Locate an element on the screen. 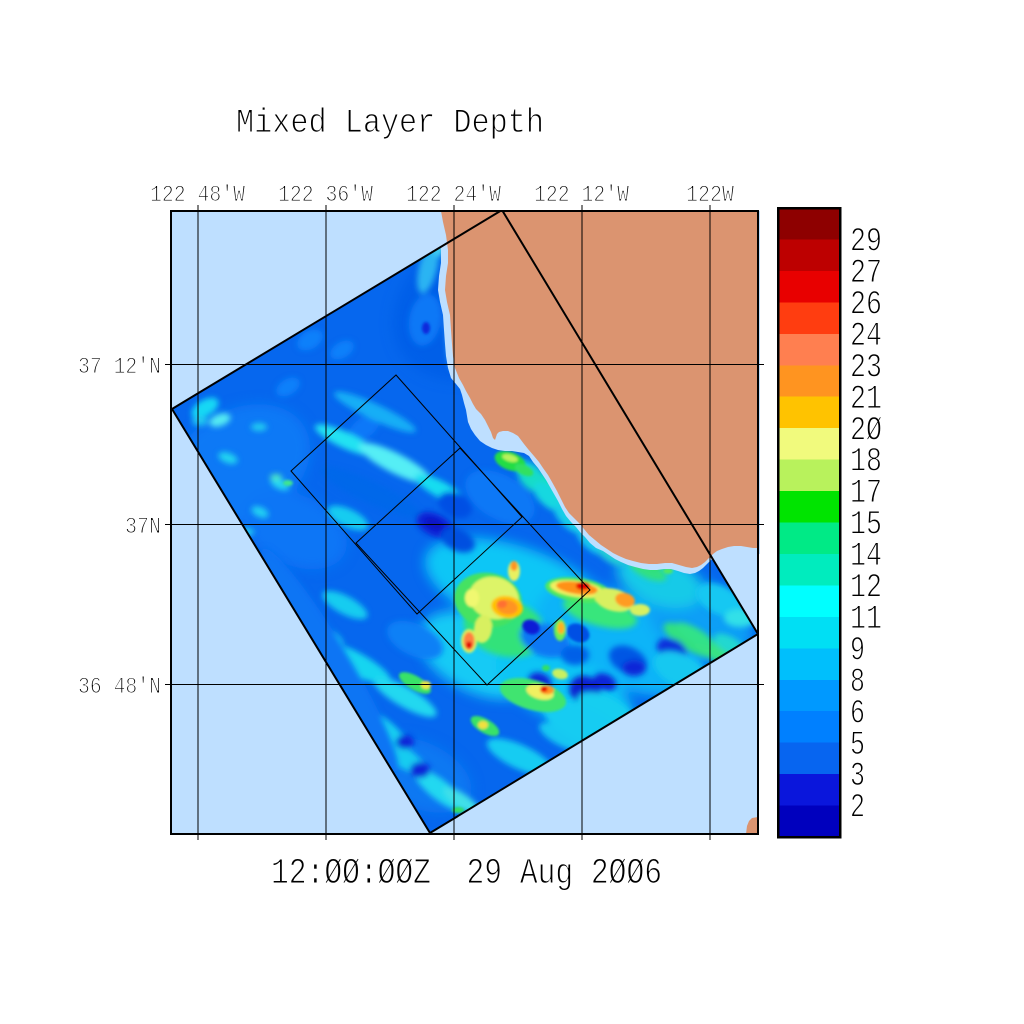 This screenshot has width=1024, height=1024. svg-text: 23 is located at coordinates (866, 368).